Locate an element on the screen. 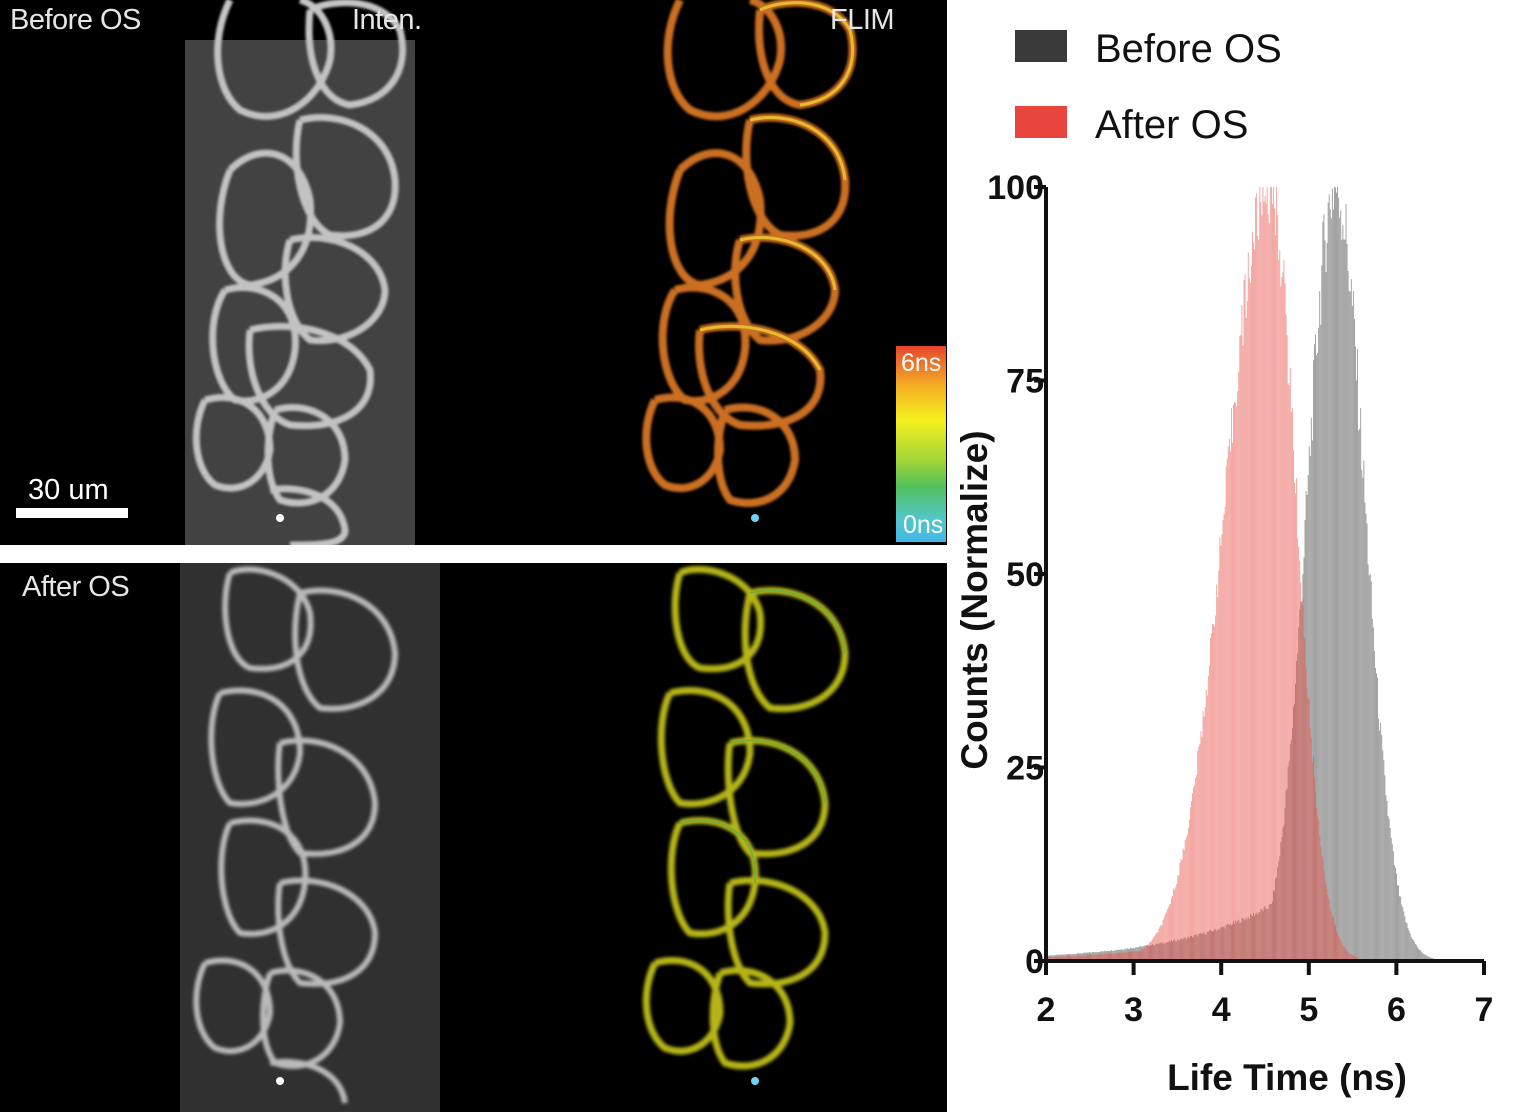  legend-swatch is located at coordinates (1041, 46).